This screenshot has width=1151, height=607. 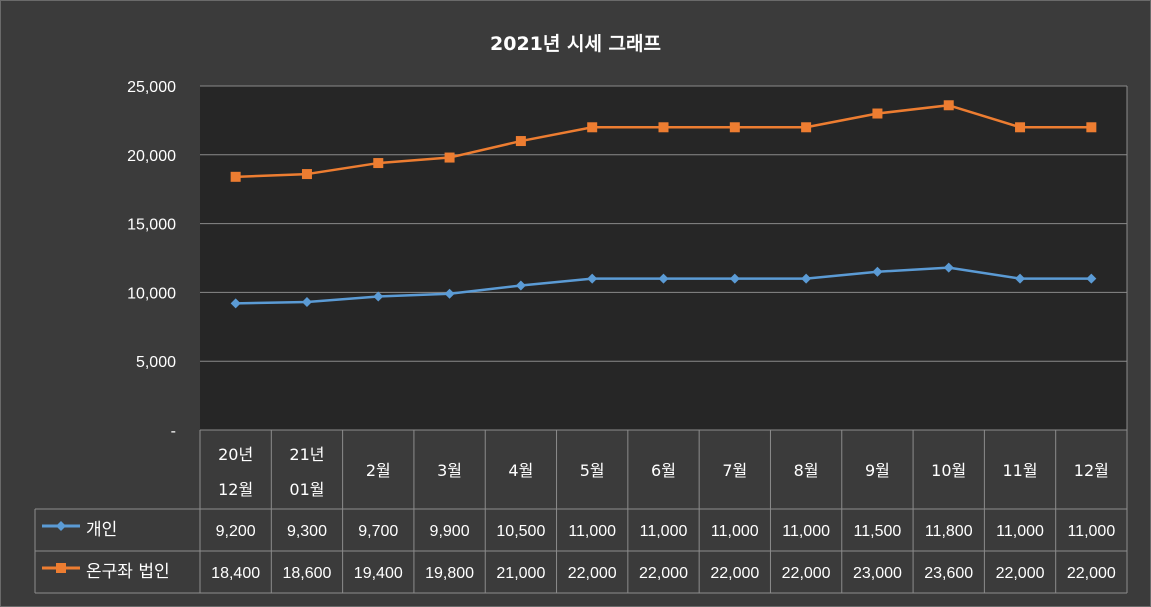 What do you see at coordinates (878, 531) in the screenshot?
I see `table-value: 11,500` at bounding box center [878, 531].